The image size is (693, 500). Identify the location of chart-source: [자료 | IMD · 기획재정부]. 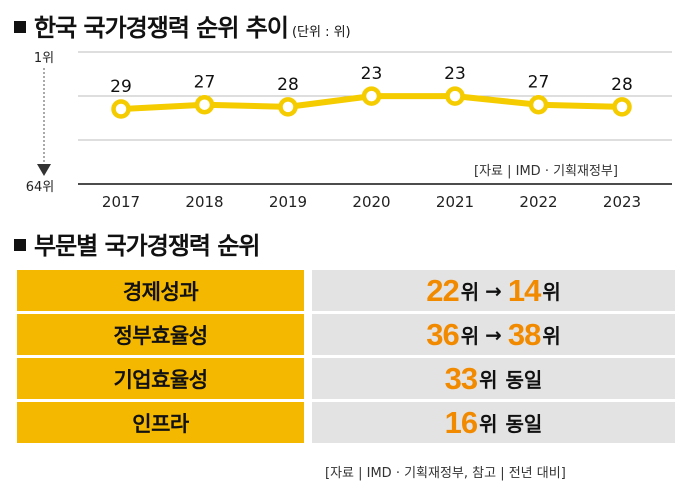
(546, 171).